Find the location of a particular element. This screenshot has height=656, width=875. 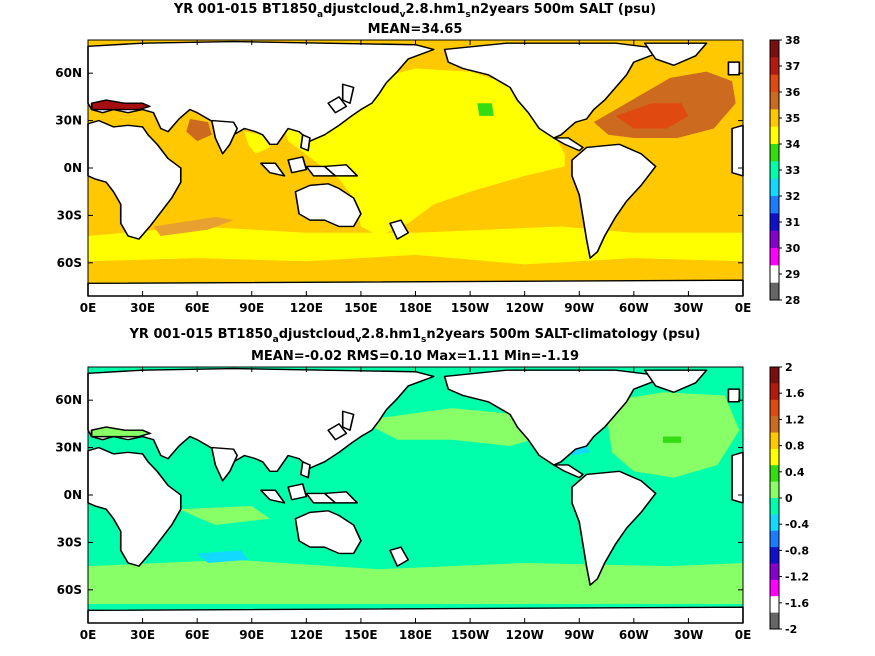

panel1-colorbar-tick-label: 33 is located at coordinates (792, 170).